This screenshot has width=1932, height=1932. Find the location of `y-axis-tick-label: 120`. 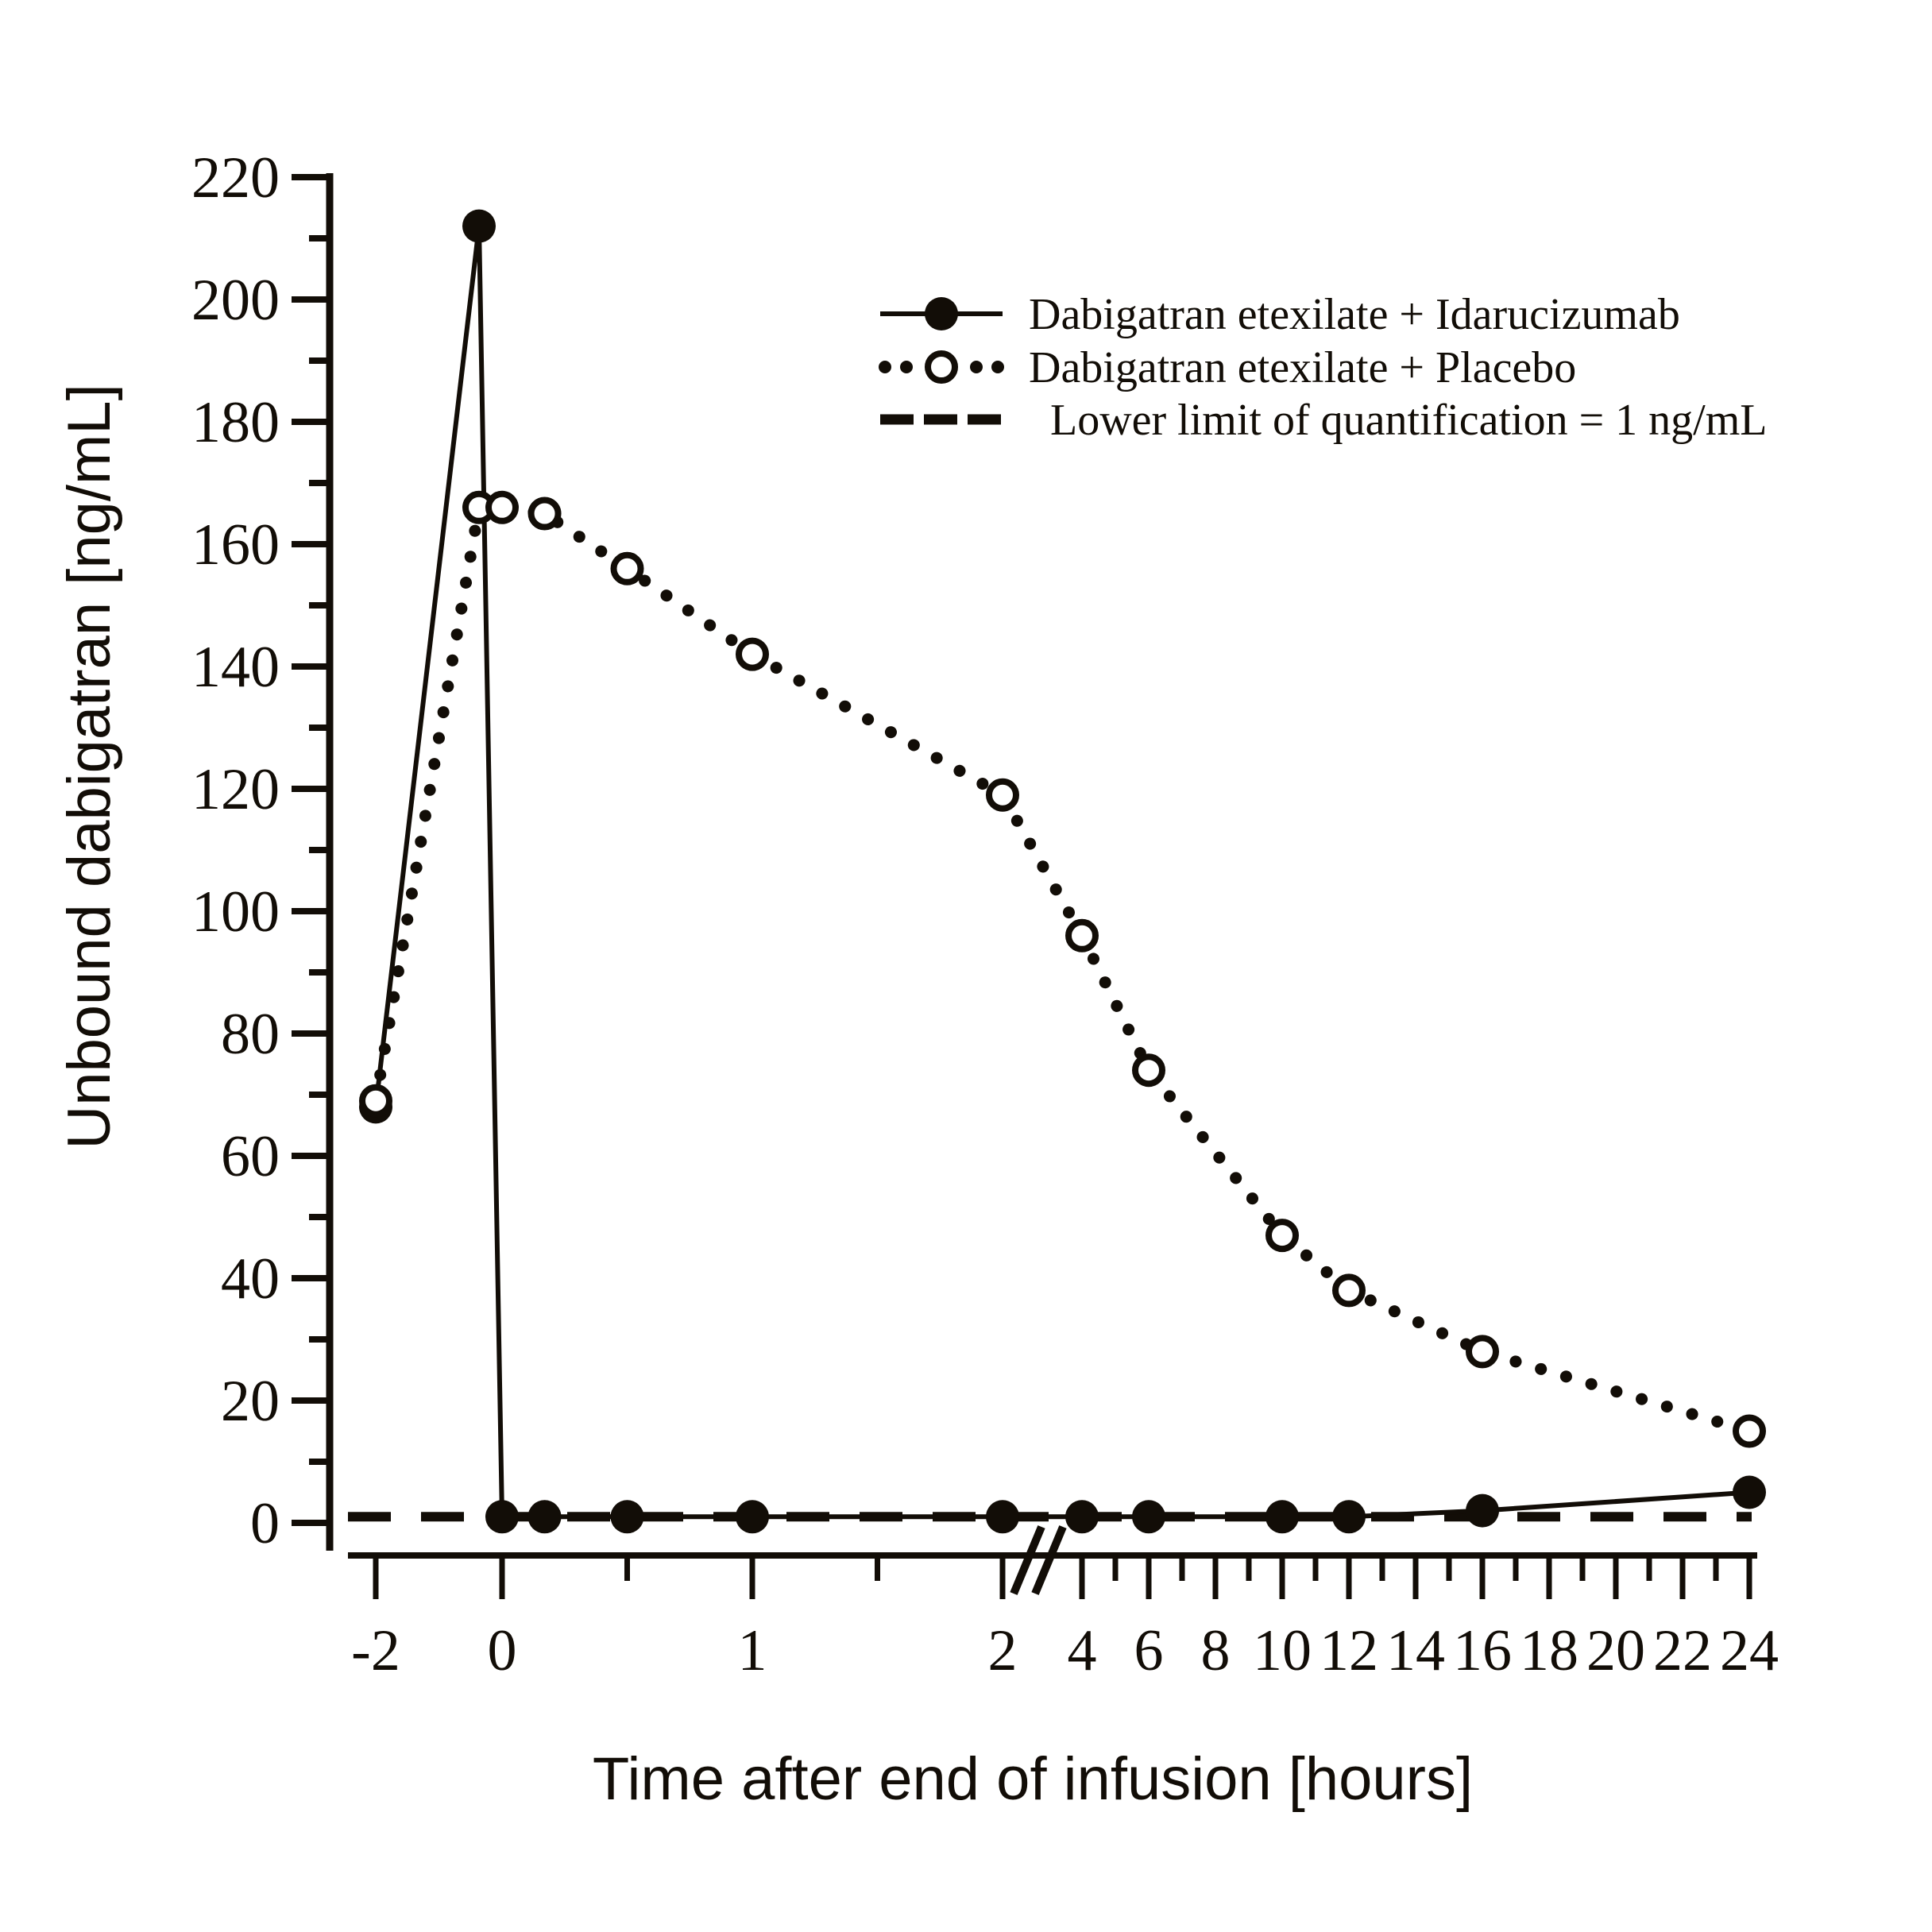

y-axis-tick-label: 120 is located at coordinates (236, 789).